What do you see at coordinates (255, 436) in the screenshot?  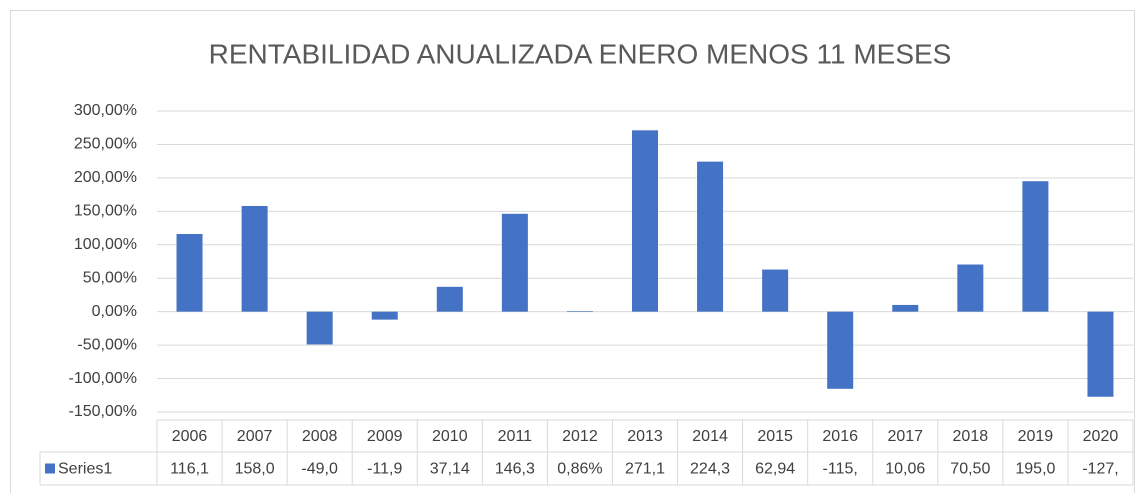 I see `x-tick-label: 2007` at bounding box center [255, 436].